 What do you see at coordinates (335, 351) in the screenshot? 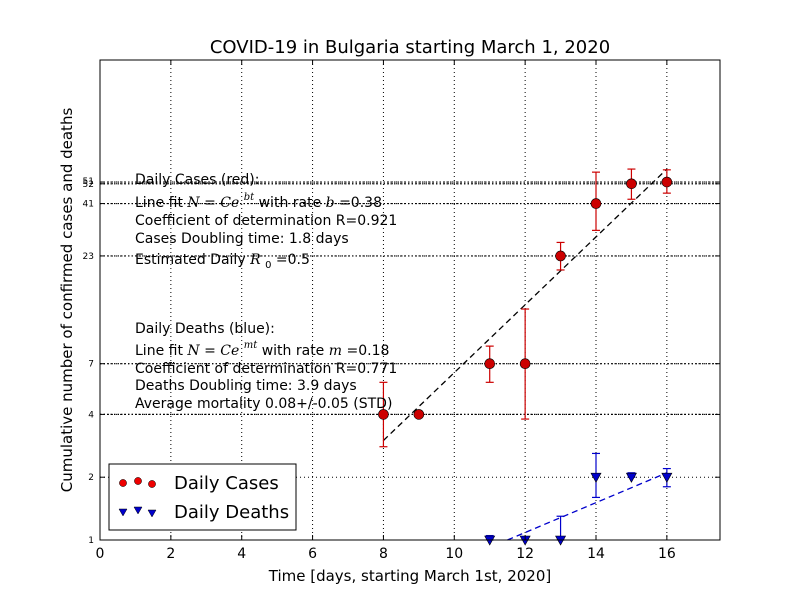
I see `deaths-fit-rate-symbol: m` at bounding box center [335, 351].